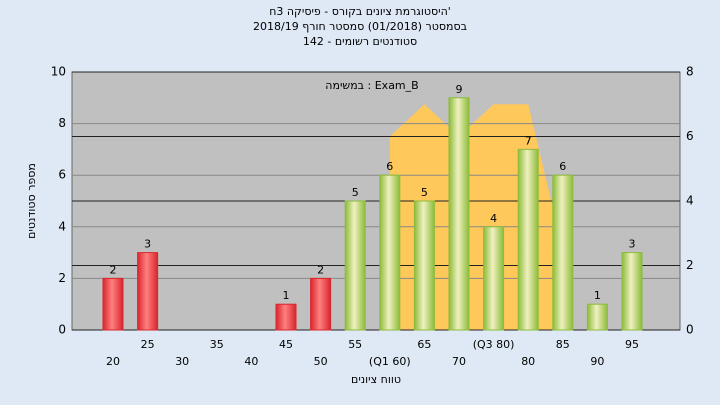 This screenshot has width=720, height=405. What do you see at coordinates (459, 89) in the screenshot?
I see `data-label: 9` at bounding box center [459, 89].